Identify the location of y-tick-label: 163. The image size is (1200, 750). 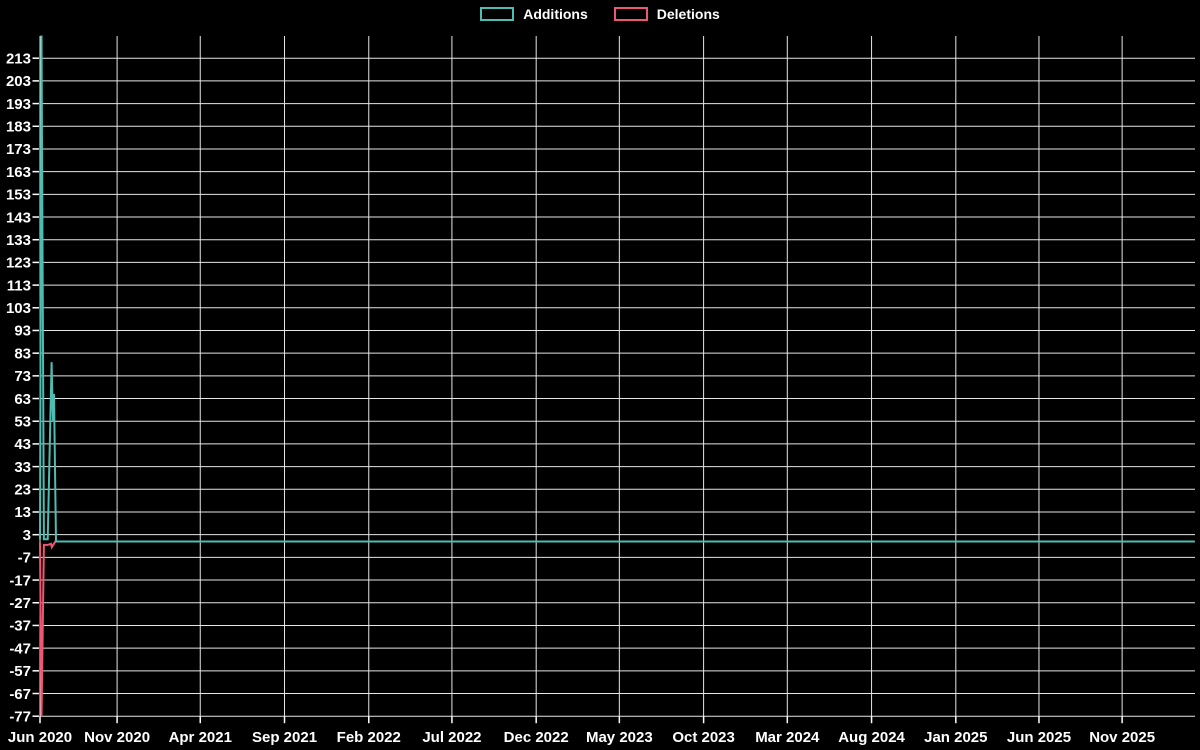
(18, 172).